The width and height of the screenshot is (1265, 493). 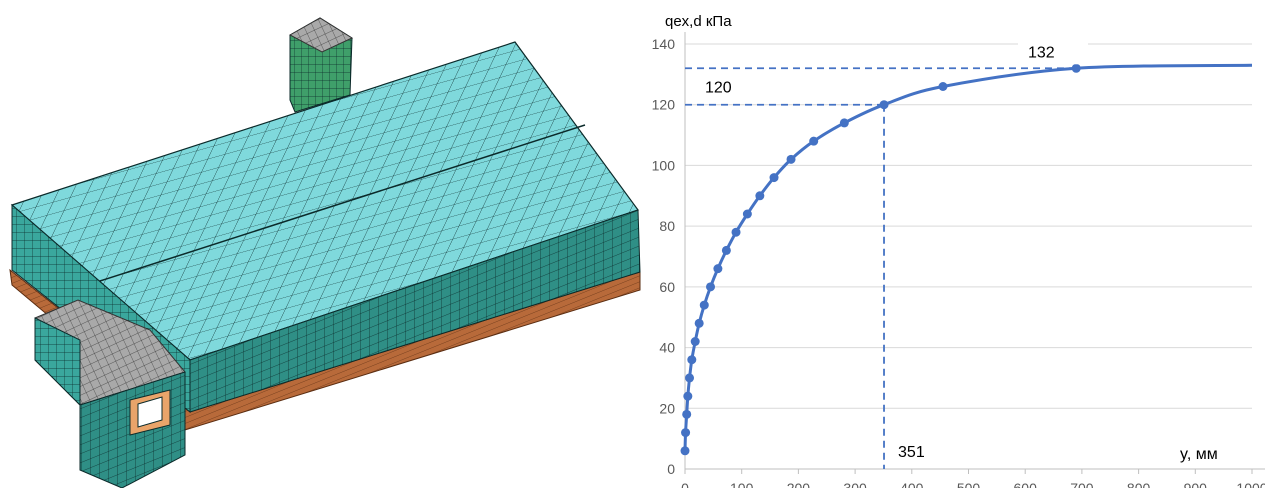 I want to click on y-tick-label: 80, so click(x=667, y=226).